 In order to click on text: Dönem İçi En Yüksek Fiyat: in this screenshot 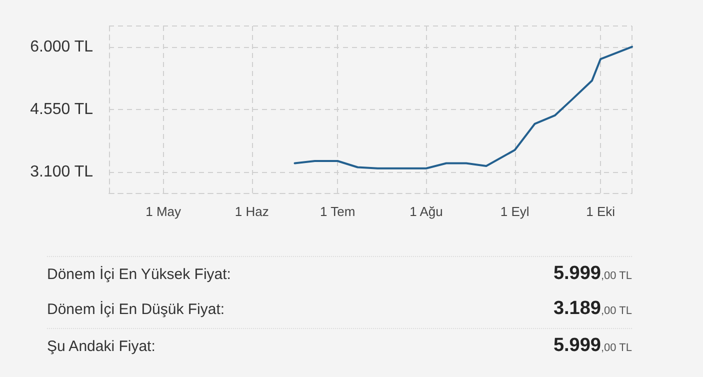, I will do `click(139, 274)`.